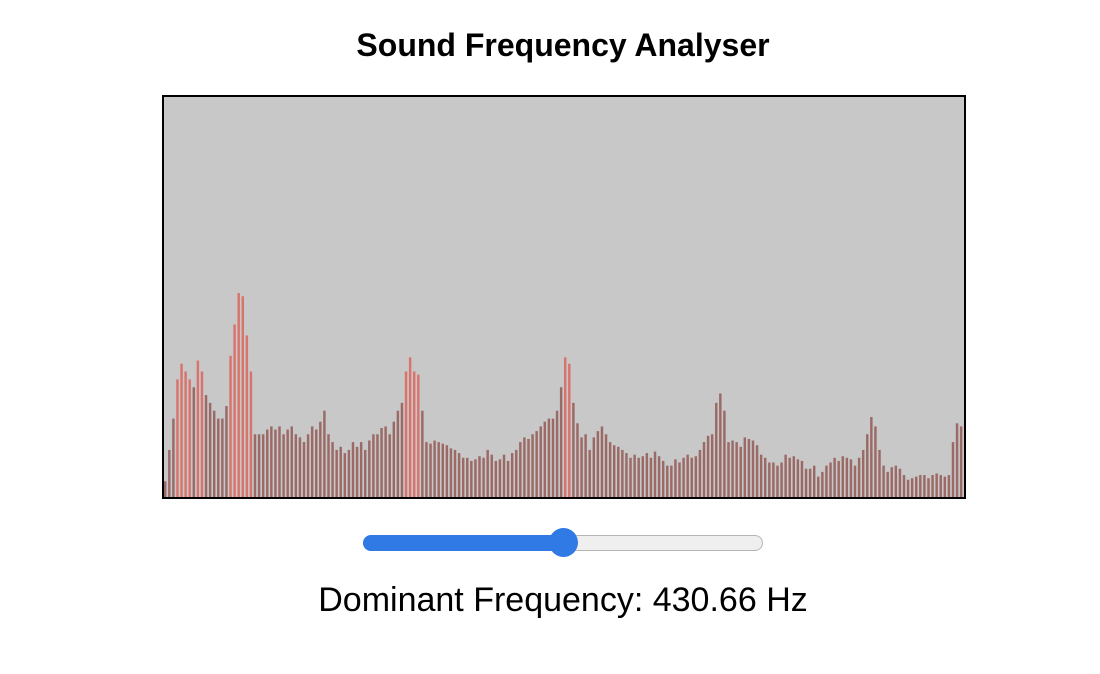 This screenshot has width=1100, height=674. What do you see at coordinates (563, 45) in the screenshot?
I see `app-title: Sound Frequency Analyser` at bounding box center [563, 45].